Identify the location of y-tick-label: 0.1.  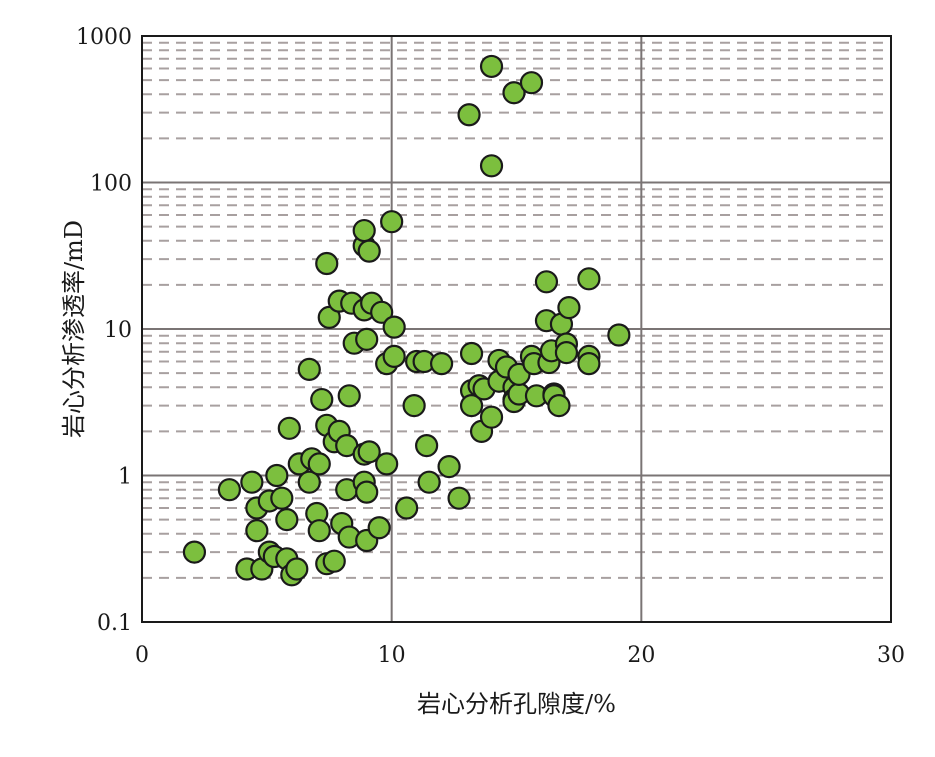
(114, 623).